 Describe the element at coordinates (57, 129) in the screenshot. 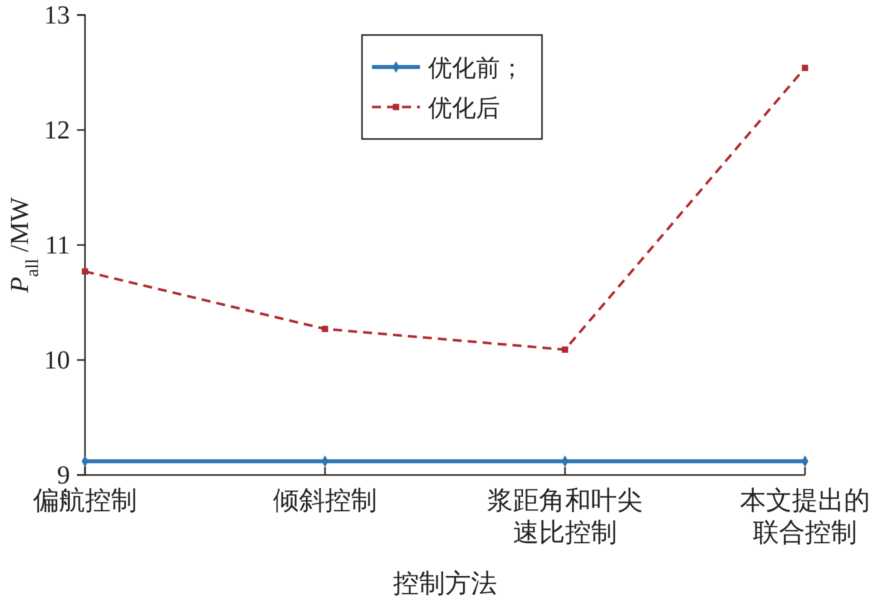

I see `y-tick-label: 12` at that location.